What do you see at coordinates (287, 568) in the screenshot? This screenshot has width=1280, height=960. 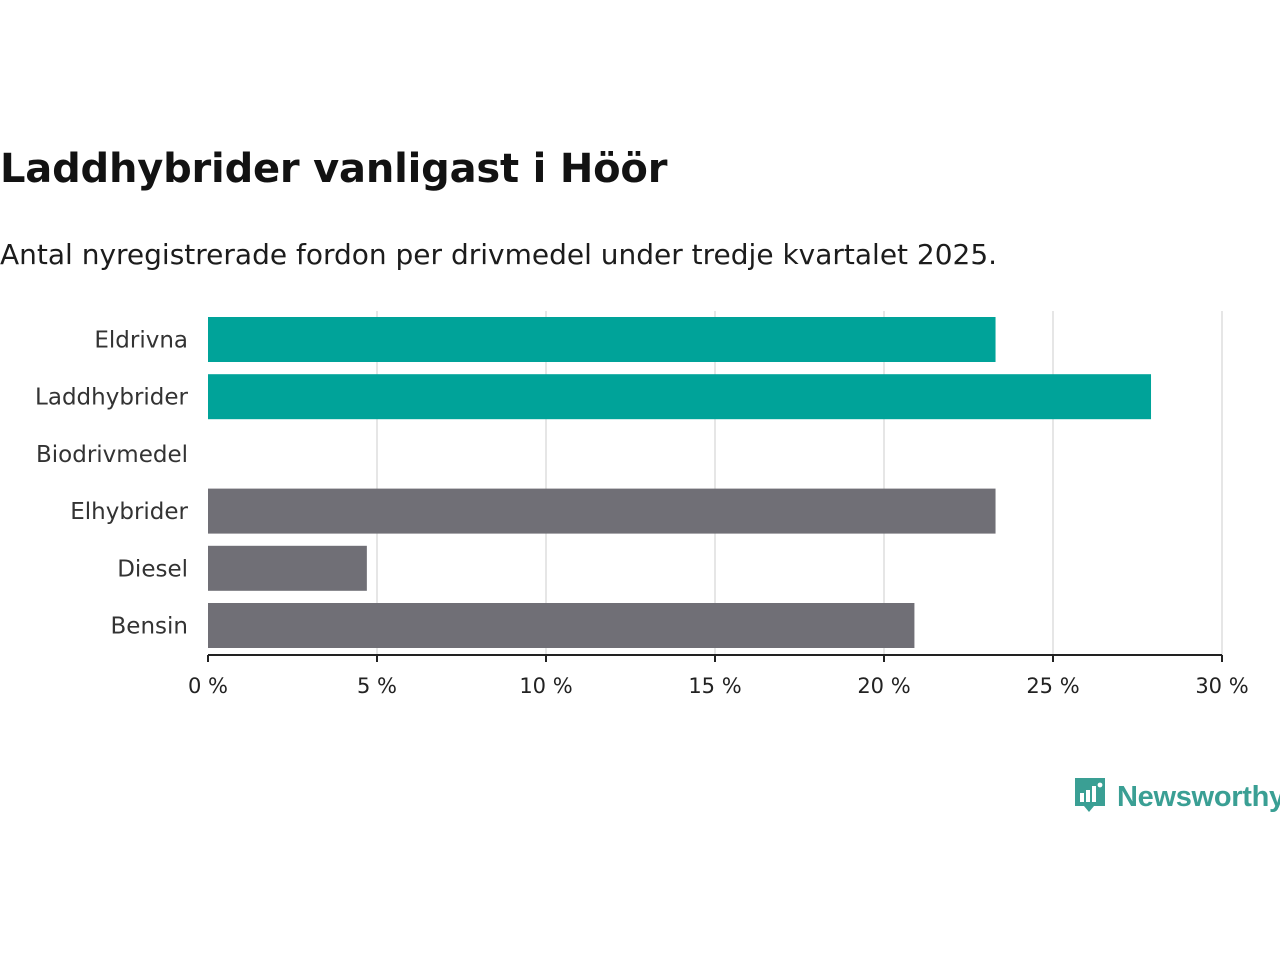 I see `bar-diesel` at bounding box center [287, 568].